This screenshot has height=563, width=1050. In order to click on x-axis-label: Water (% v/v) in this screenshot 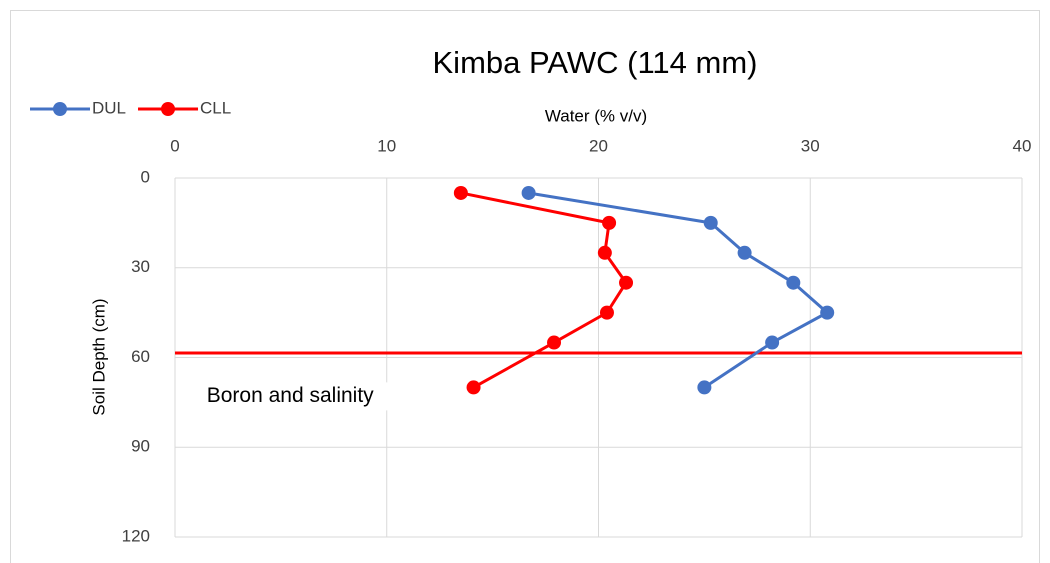, I will do `click(596, 115)`.